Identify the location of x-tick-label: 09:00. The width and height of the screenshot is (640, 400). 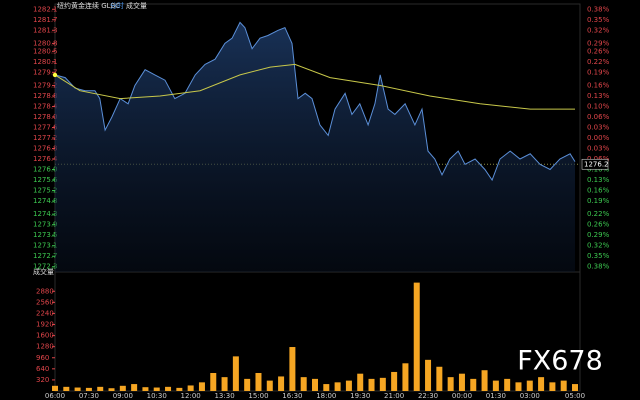
(123, 396).